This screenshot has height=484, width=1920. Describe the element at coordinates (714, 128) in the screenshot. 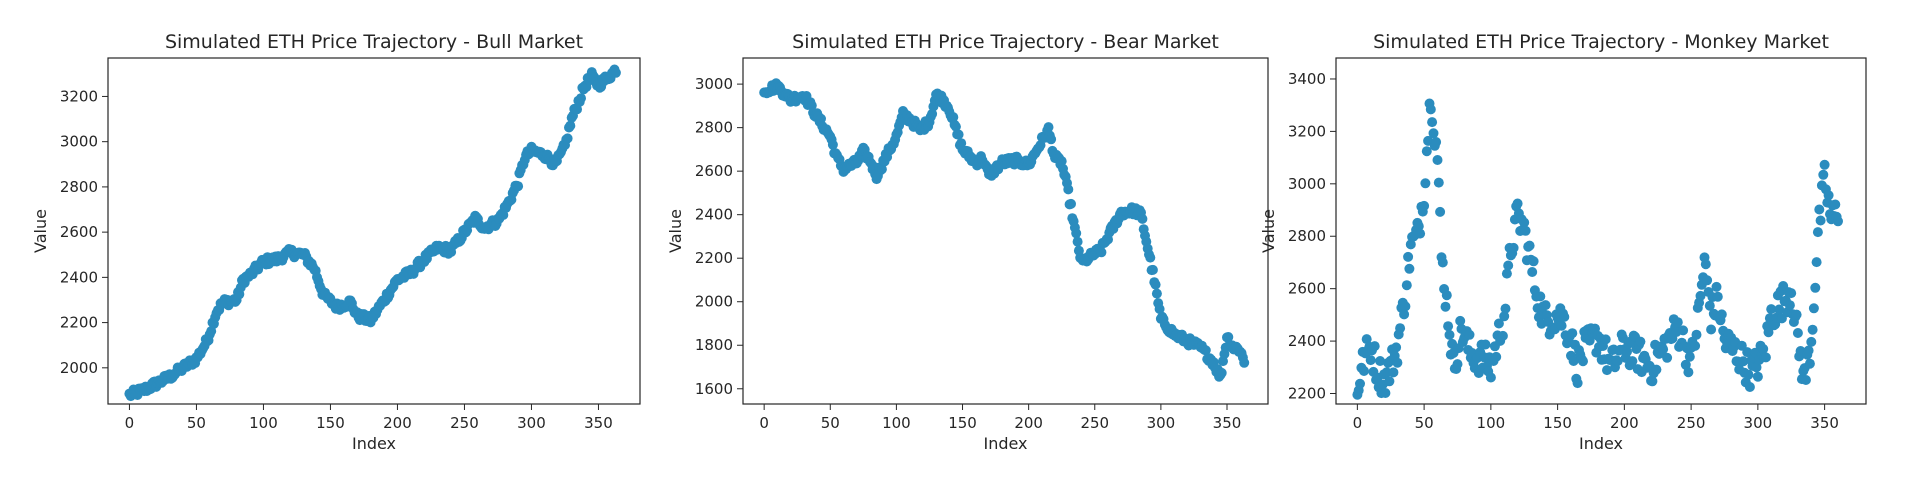

I see `y-tick-label: 2800` at that location.